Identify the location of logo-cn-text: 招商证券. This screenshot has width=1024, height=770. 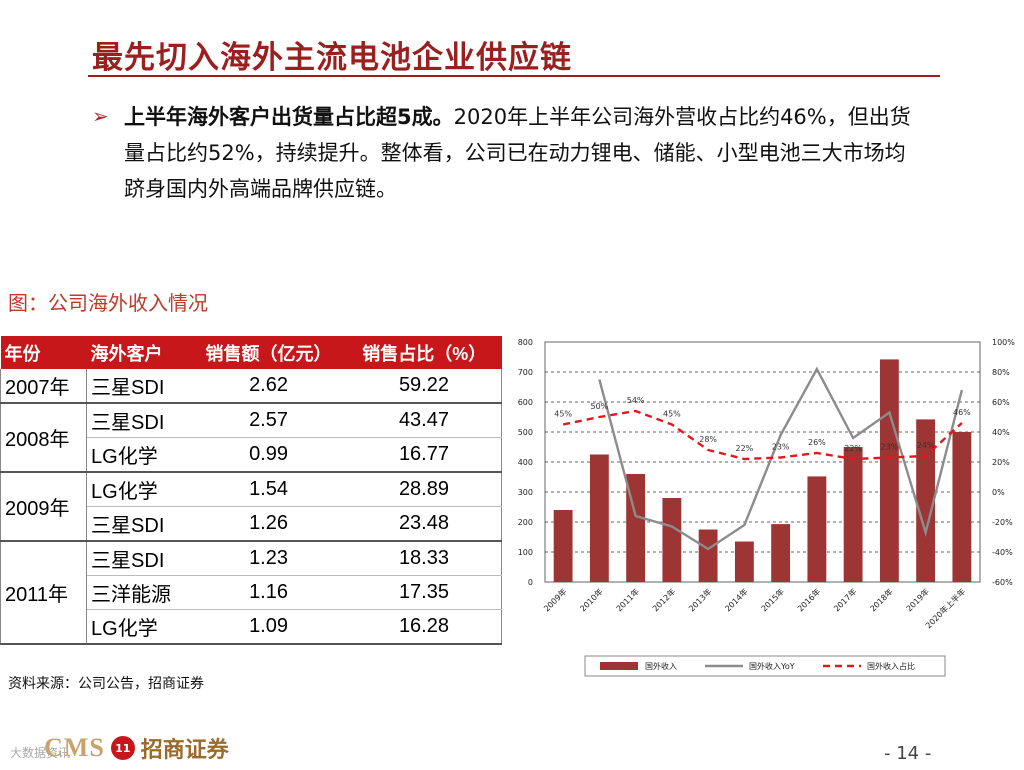
(184, 750).